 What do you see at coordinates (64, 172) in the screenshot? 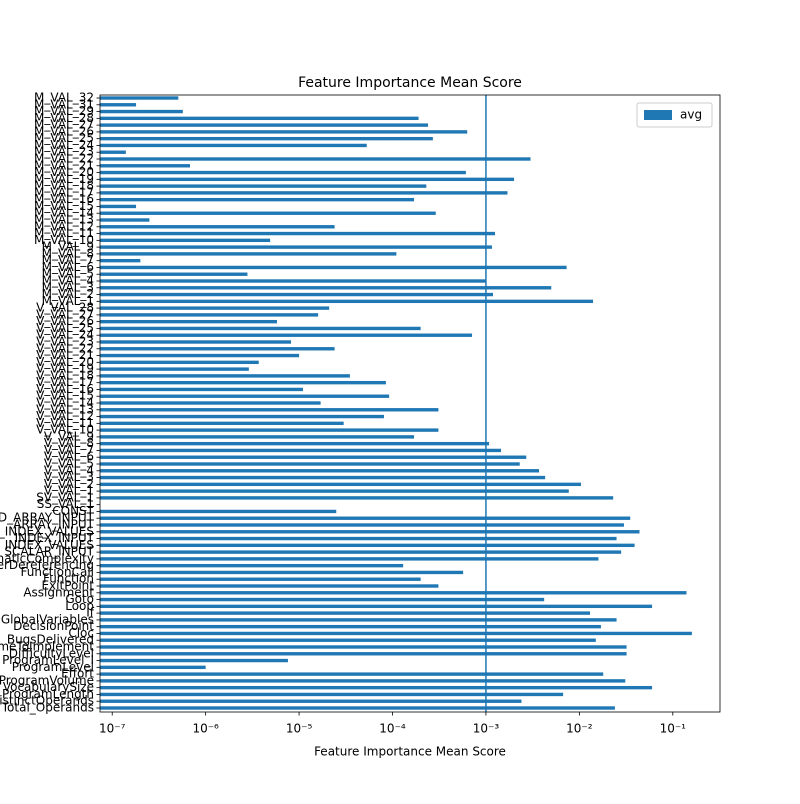
I see `y-tick-label: M_VAL_20` at bounding box center [64, 172].